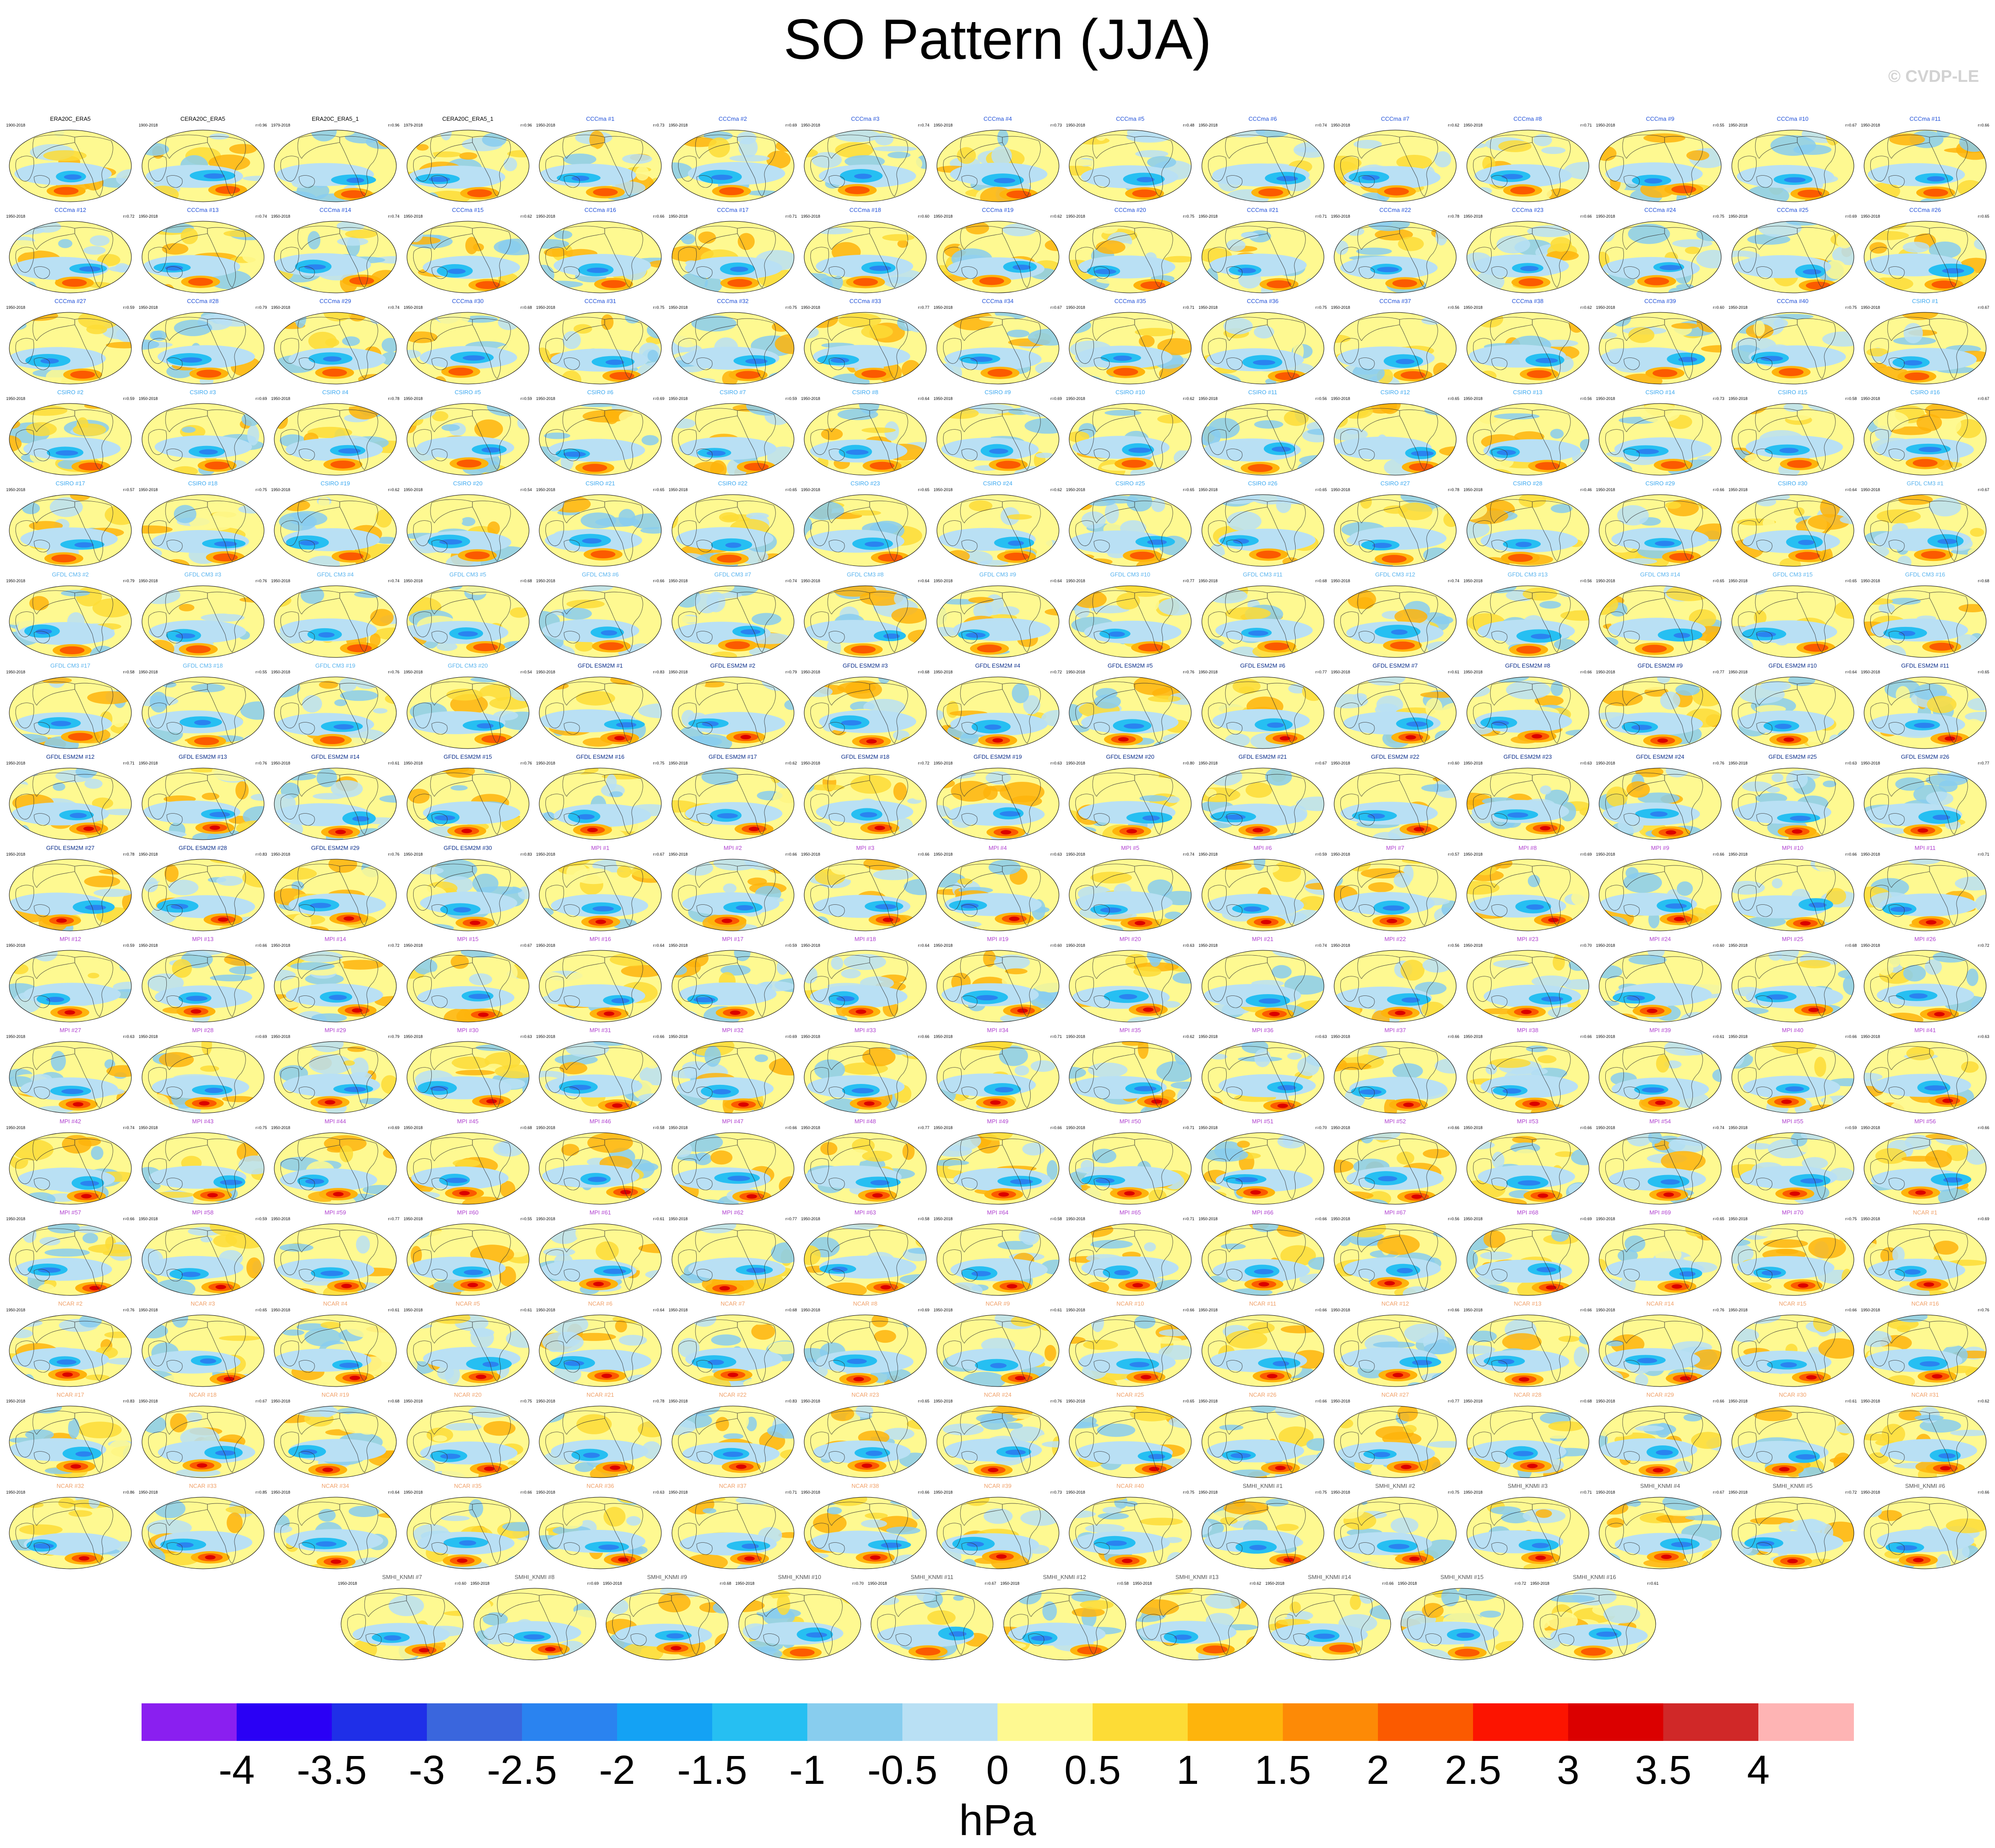 Image resolution: width=1995 pixels, height=1848 pixels. Describe the element at coordinates (1056, 308) in the screenshot. I see `panel-pattern-correlation: r=0.67` at that location.